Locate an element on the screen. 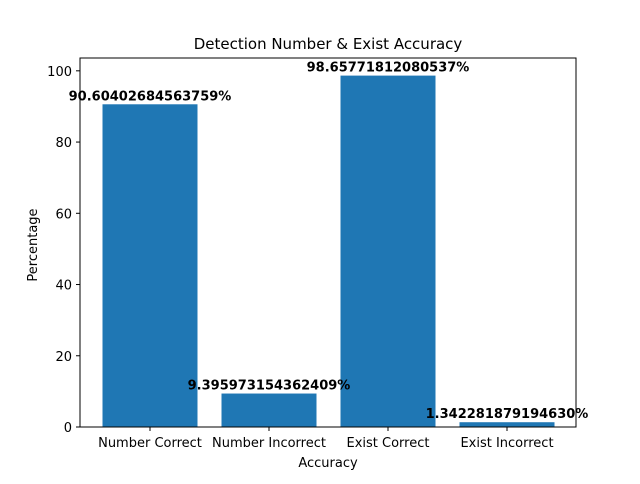  data-label: 1.342281879194630% is located at coordinates (507, 414).